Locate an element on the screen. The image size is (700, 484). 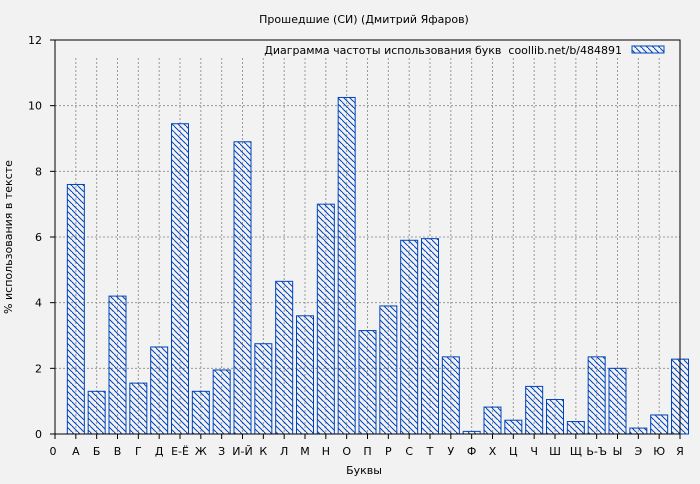
x-tick-label: У is located at coordinates (450, 451).